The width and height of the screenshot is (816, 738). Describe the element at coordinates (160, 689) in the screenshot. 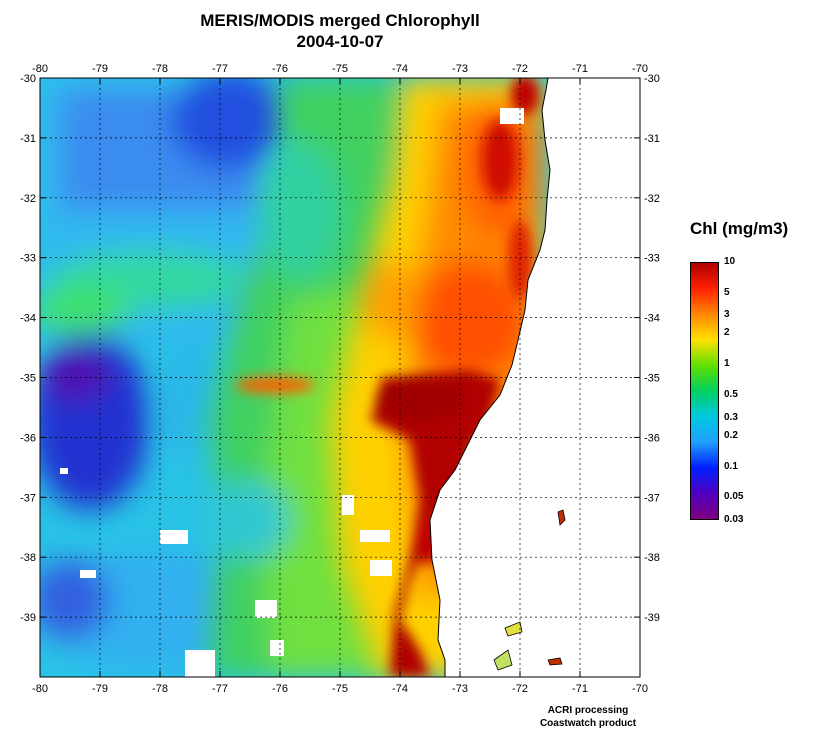

I see `lon-tick-label-bottom: -78` at that location.